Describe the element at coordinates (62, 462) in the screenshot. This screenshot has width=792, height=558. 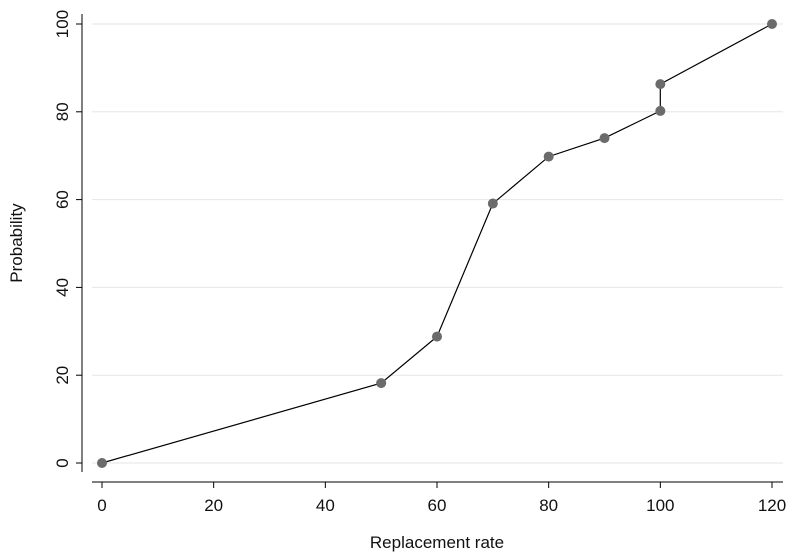
I see `y-tick-label-0: 0` at that location.